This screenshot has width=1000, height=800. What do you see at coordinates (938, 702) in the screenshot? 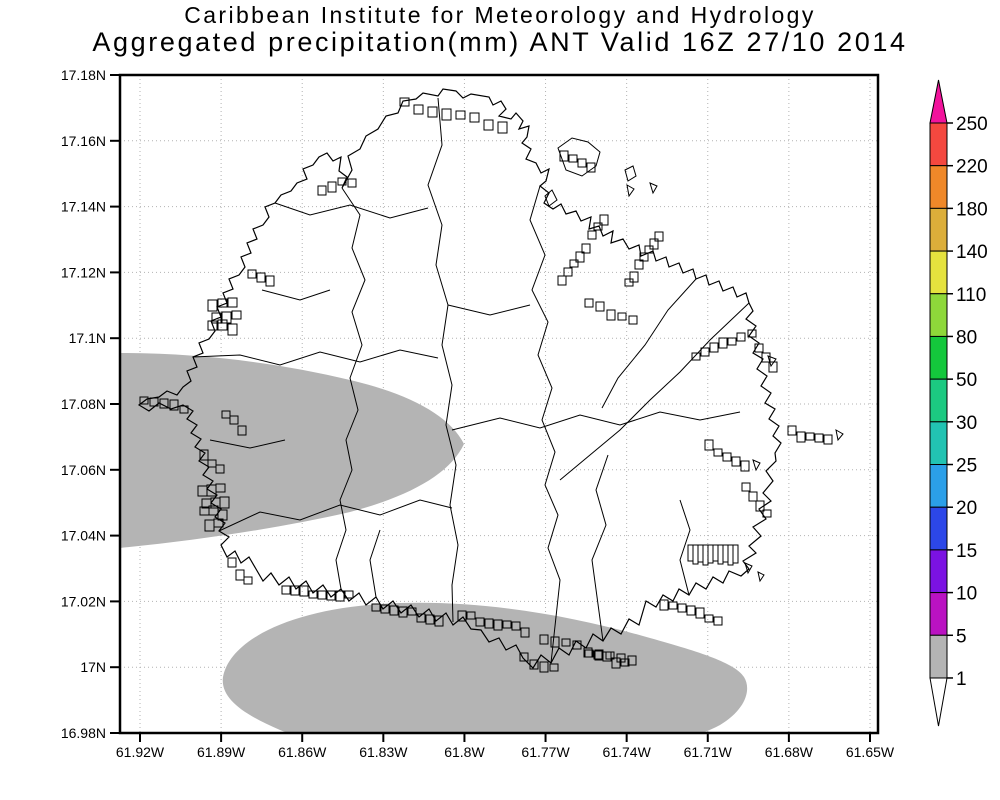
I see `colorbar-arrow-bottom` at bounding box center [938, 702].